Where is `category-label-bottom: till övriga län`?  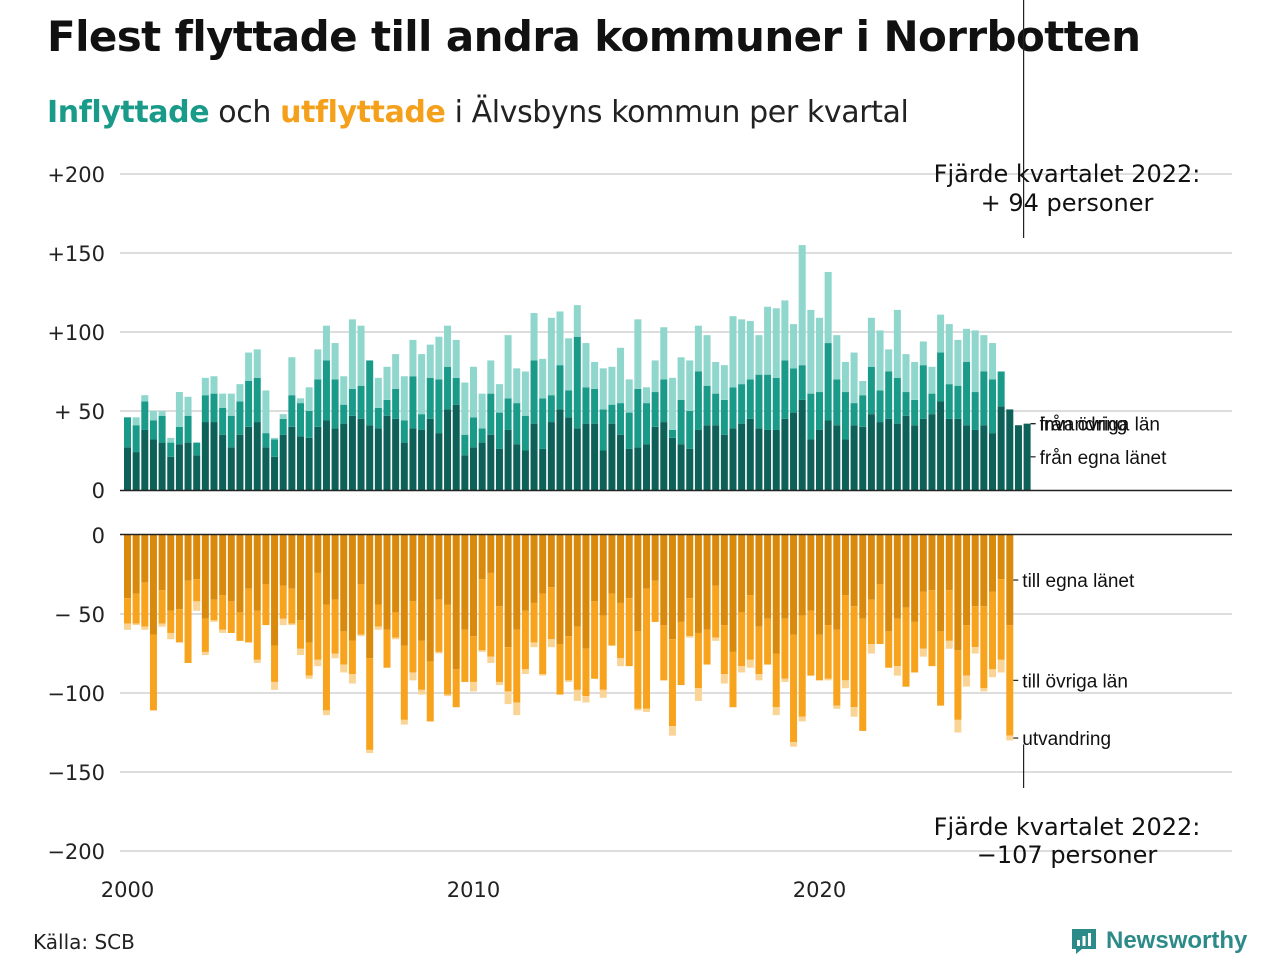
category-label-bottom: till övriga län is located at coordinates (1075, 681).